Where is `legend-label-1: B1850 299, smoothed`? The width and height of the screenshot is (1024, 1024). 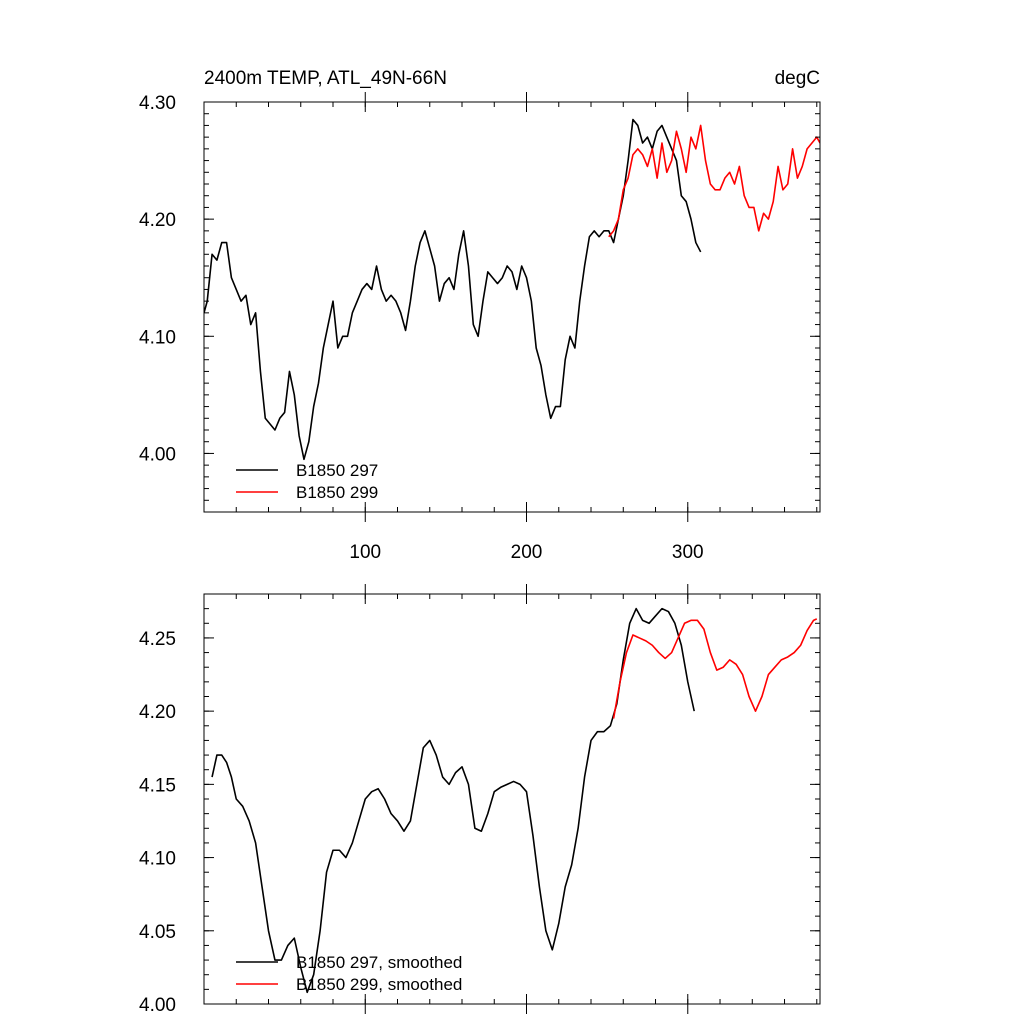 legend-label-1: B1850 299, smoothed is located at coordinates (379, 984).